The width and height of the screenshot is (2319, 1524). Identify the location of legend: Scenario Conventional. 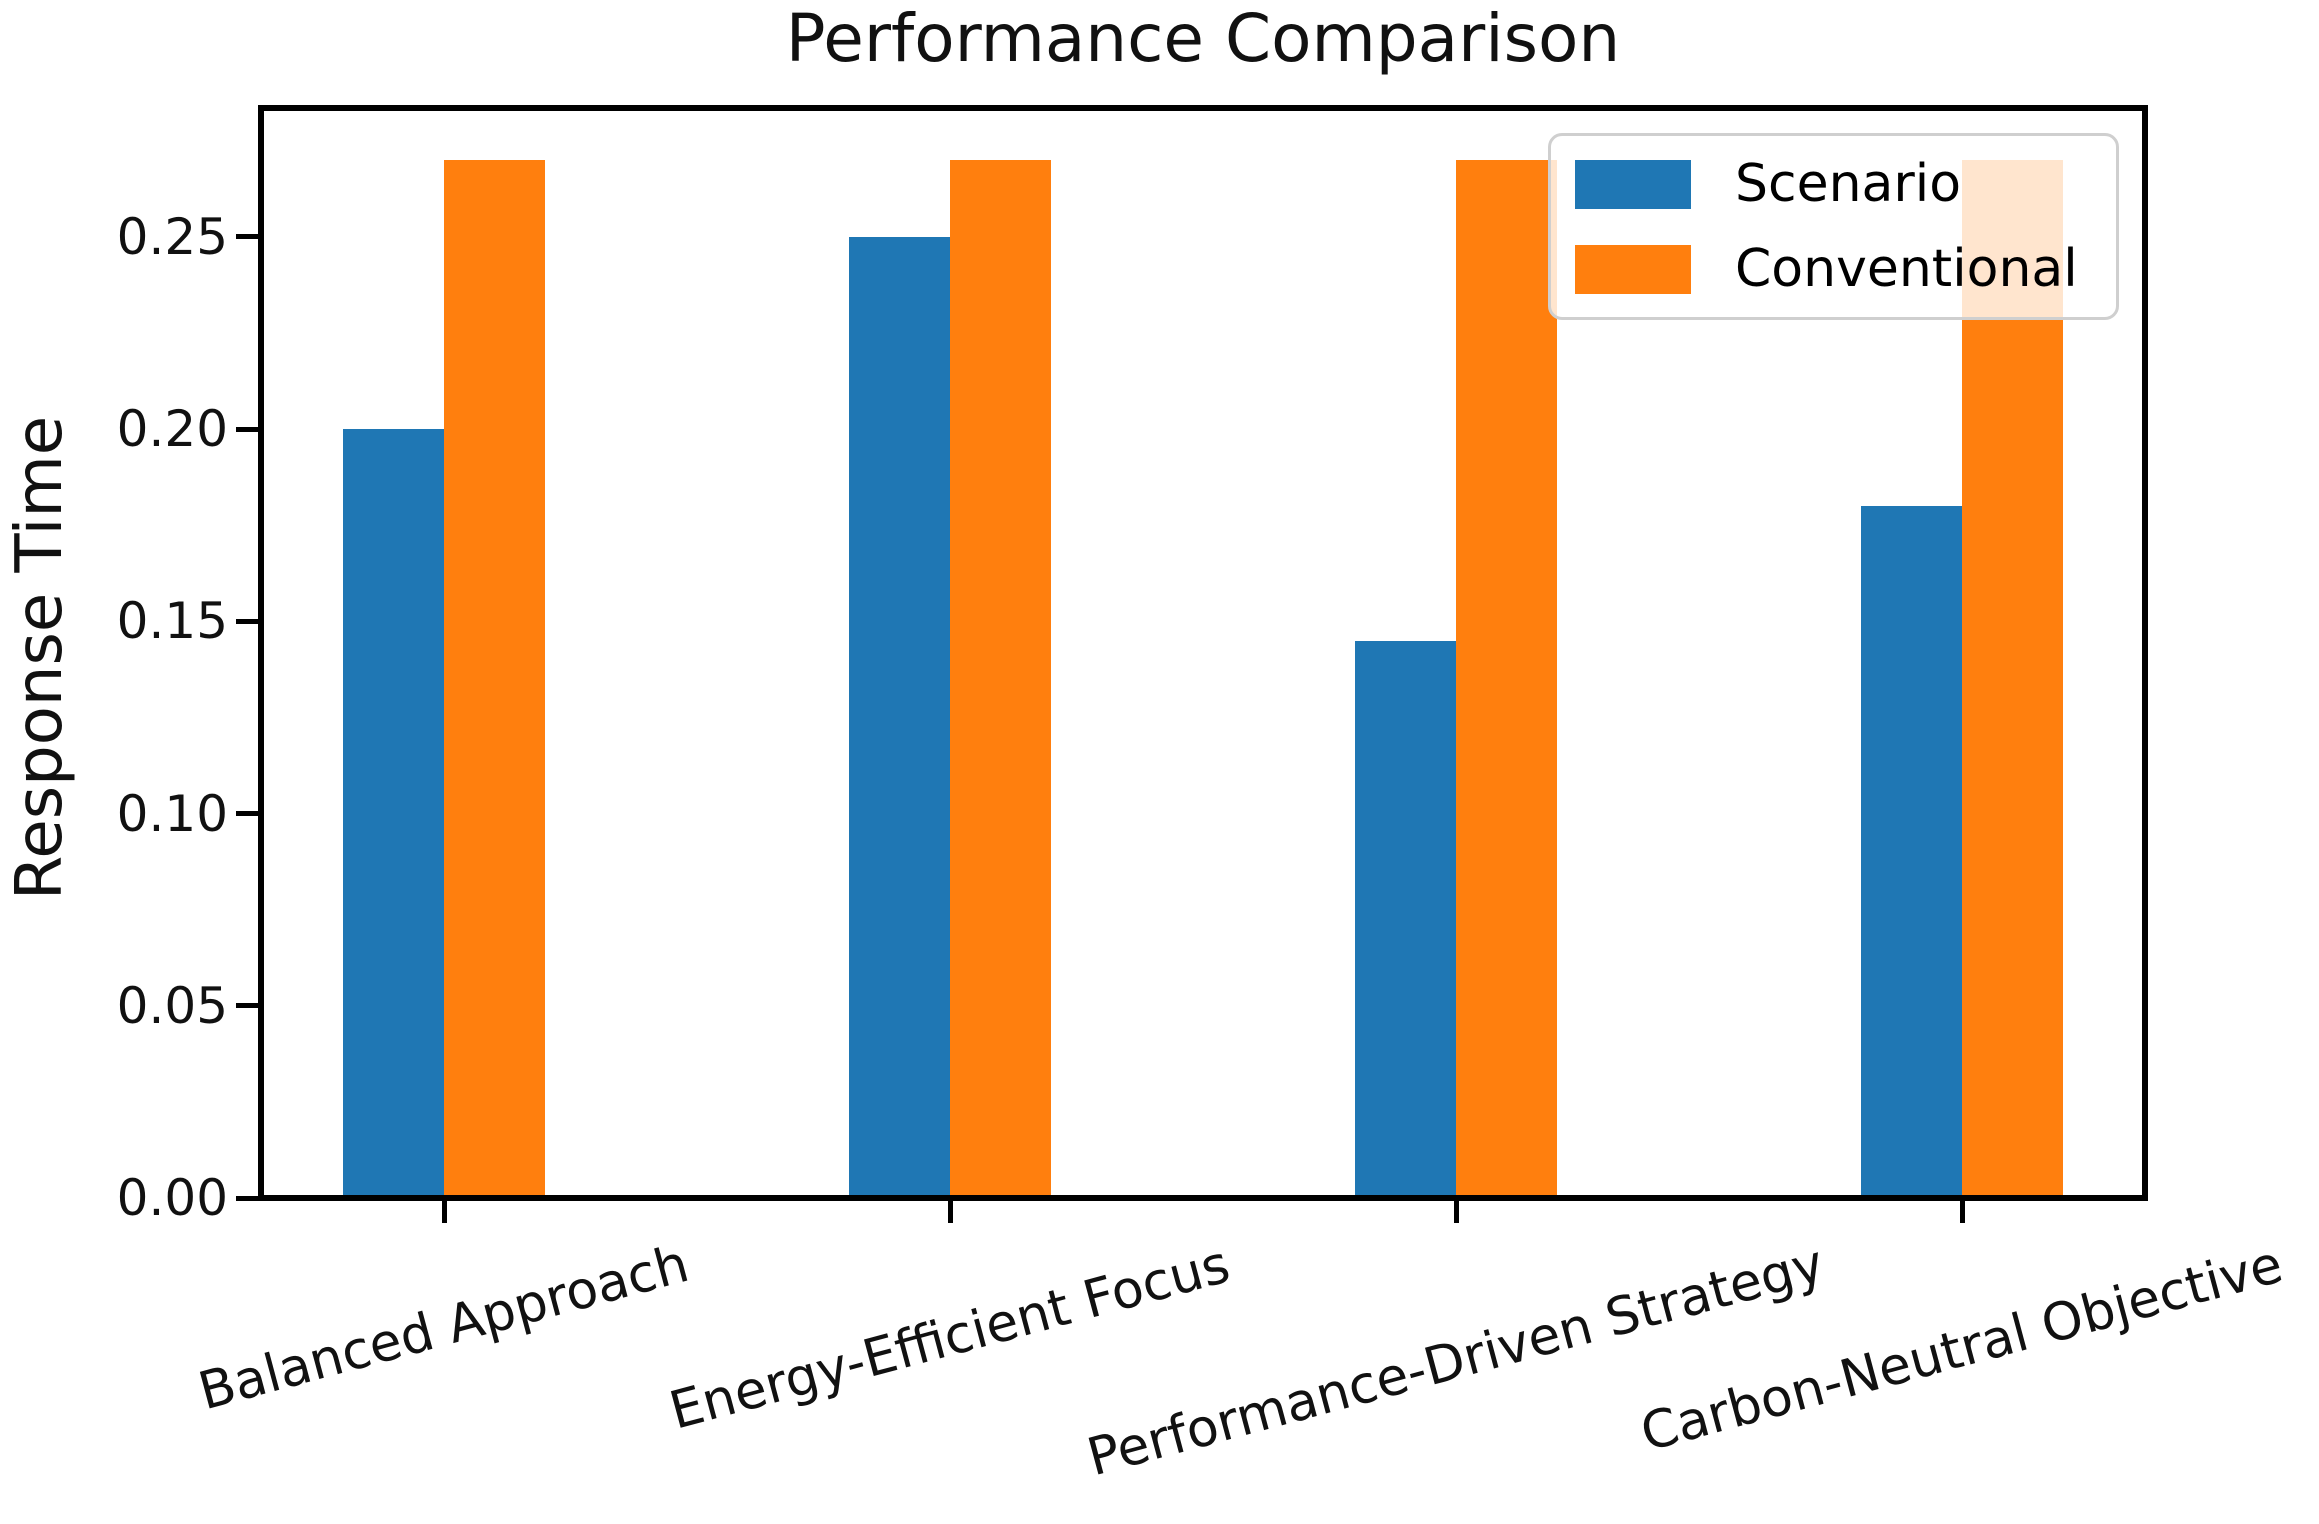
(1833, 226).